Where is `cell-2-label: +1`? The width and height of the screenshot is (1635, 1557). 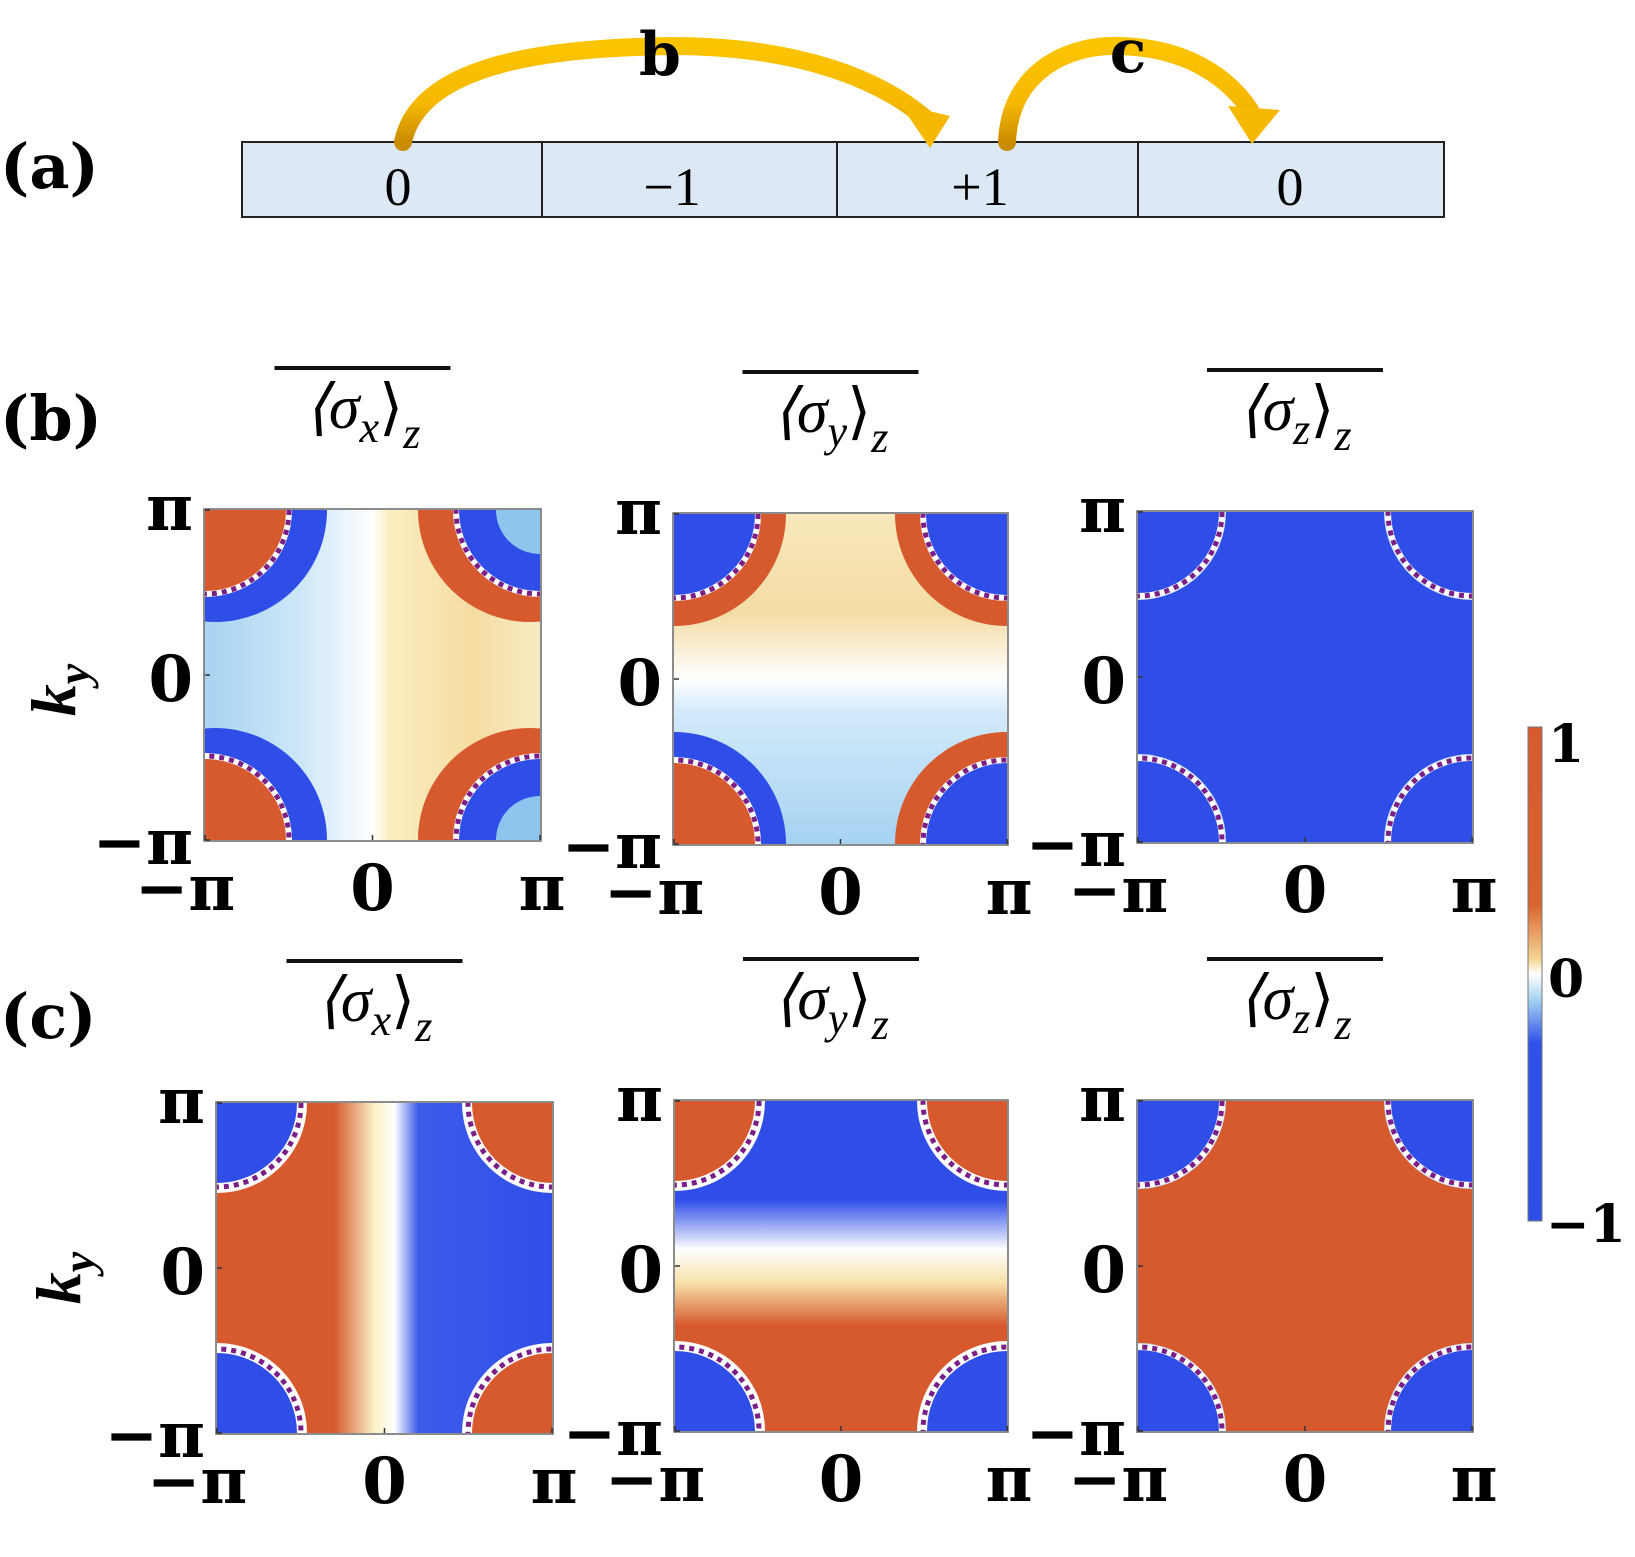
cell-2-label: +1 is located at coordinates (979, 187).